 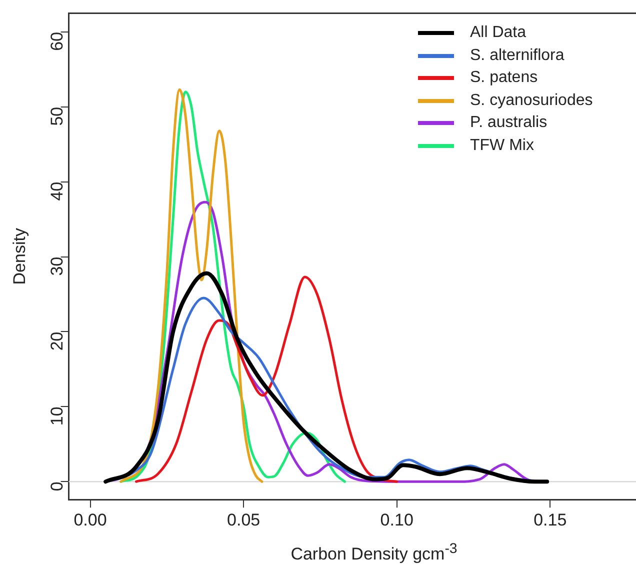 What do you see at coordinates (502, 145) in the screenshot?
I see `legend-label: TFW Mix` at bounding box center [502, 145].